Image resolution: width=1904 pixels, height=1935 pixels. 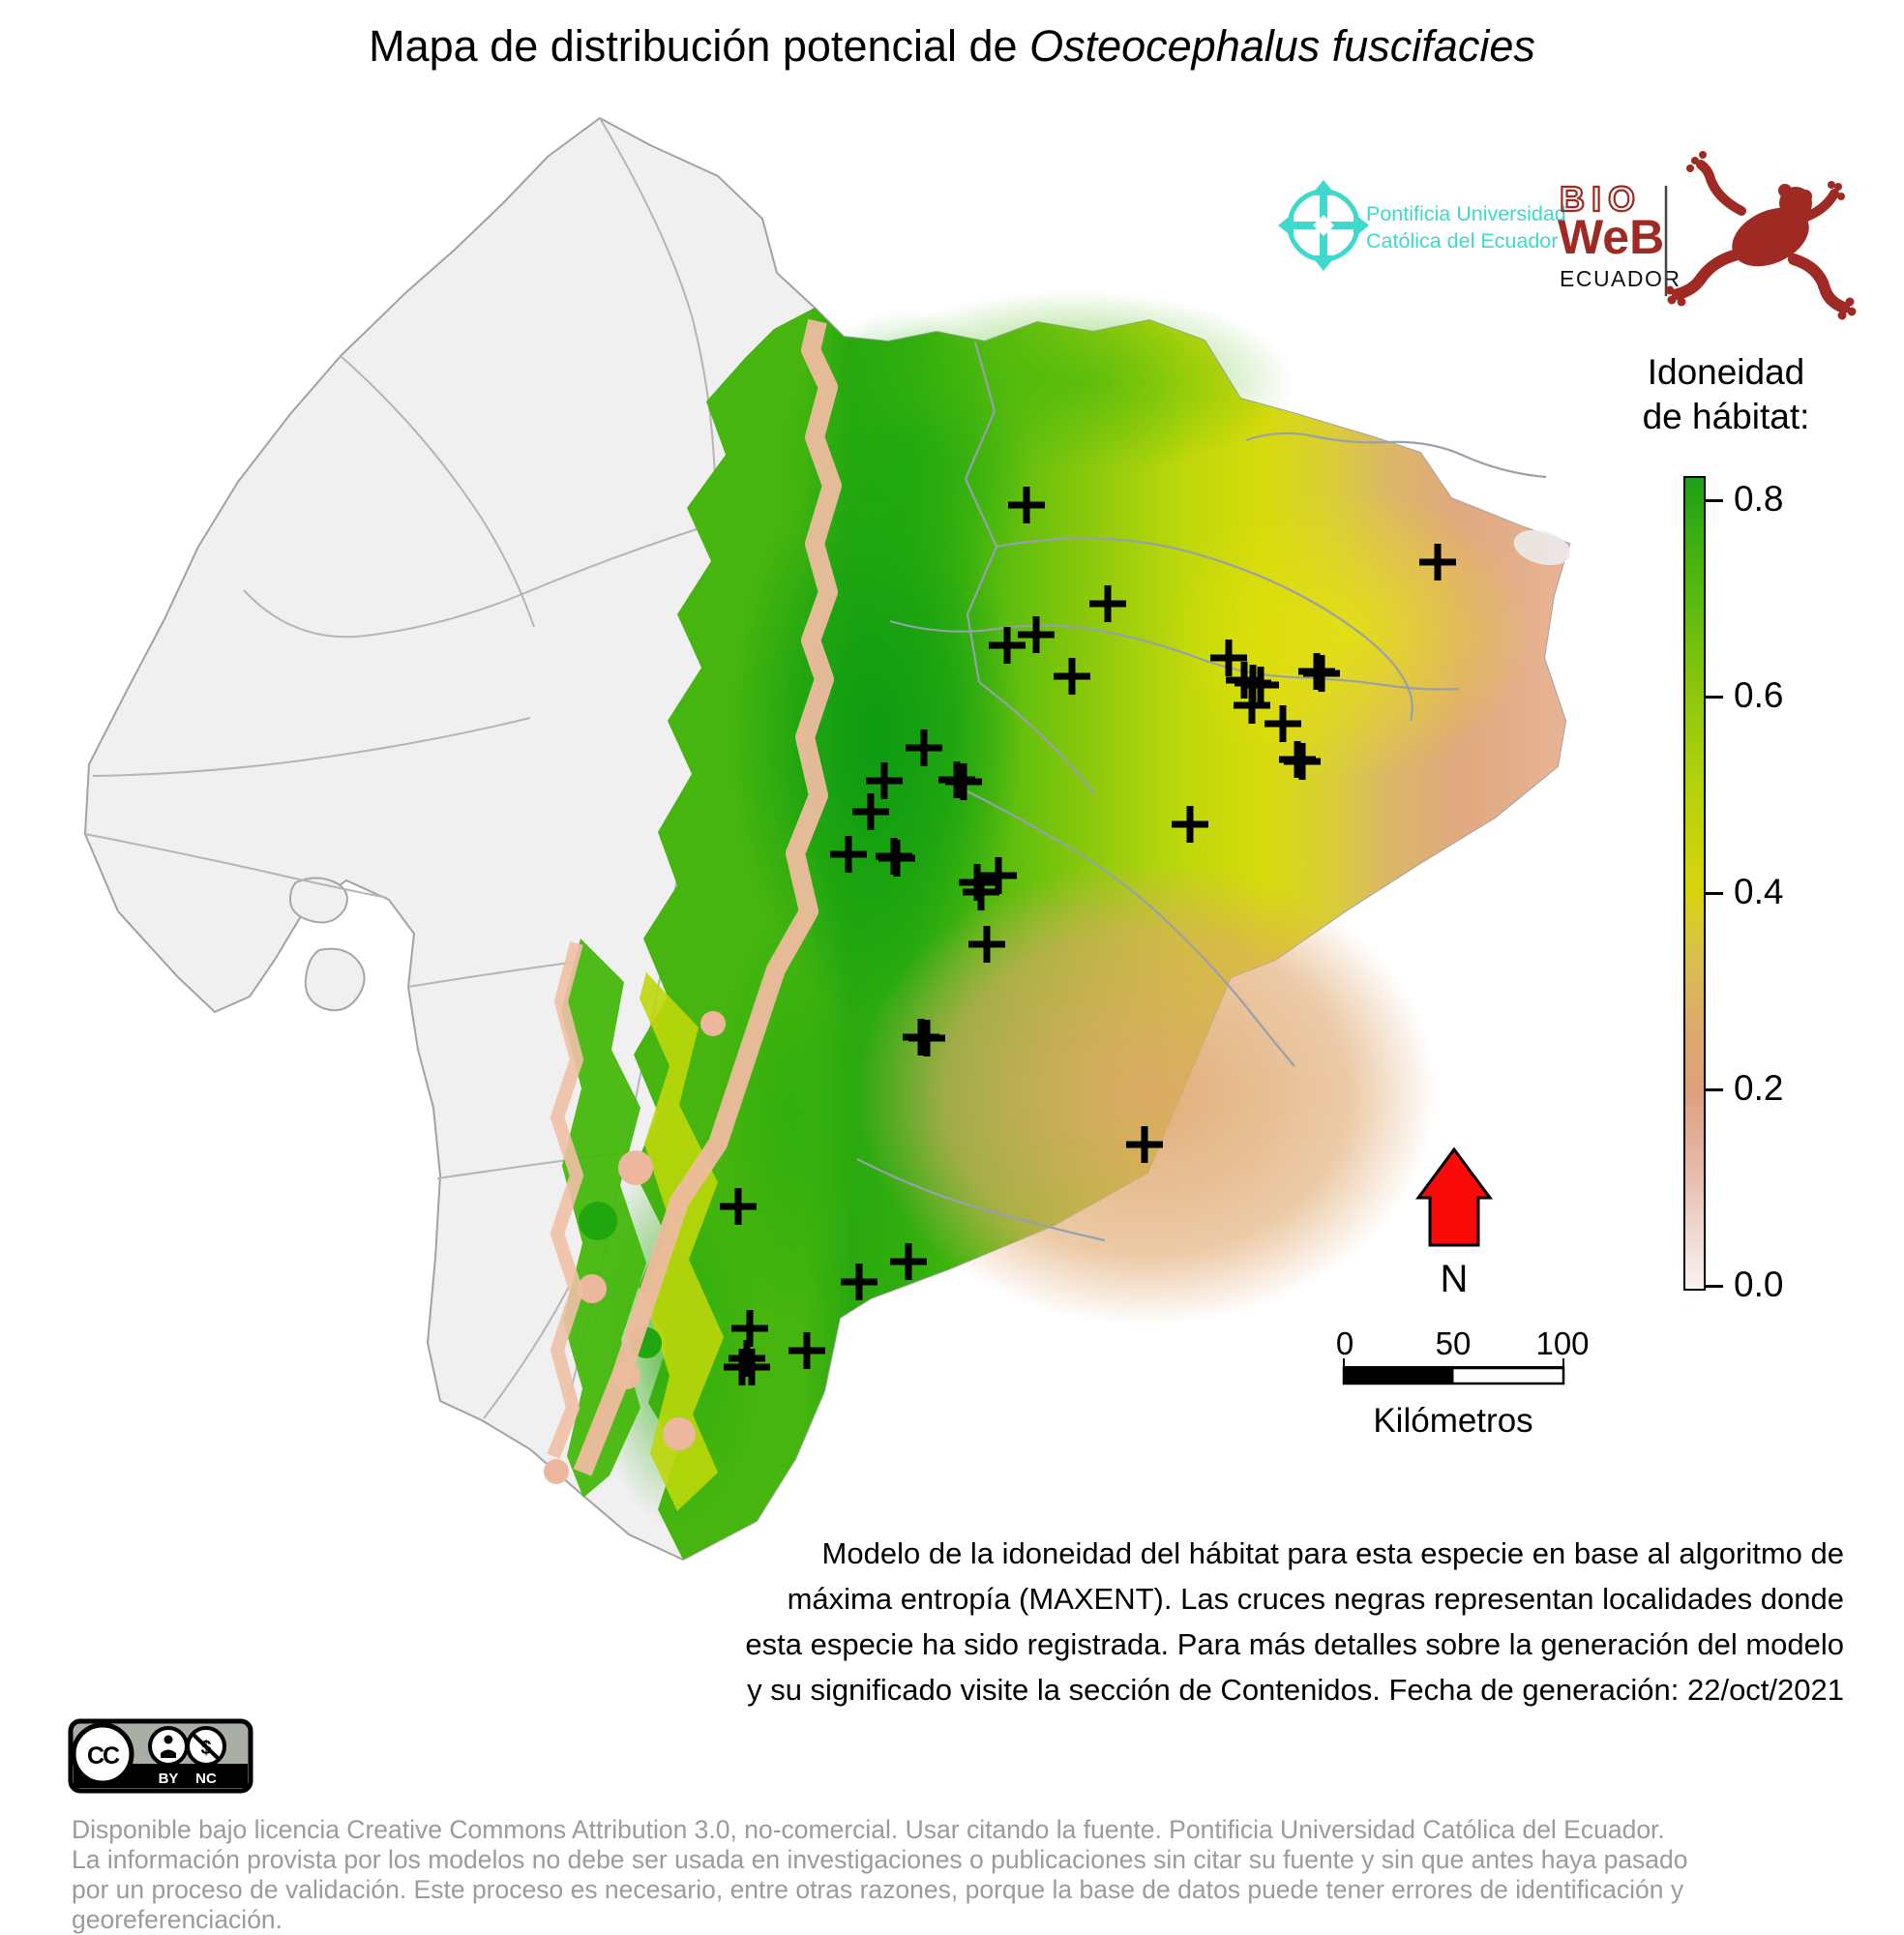 What do you see at coordinates (1454, 1343) in the screenshot?
I see `scale-tick-50: 50` at bounding box center [1454, 1343].